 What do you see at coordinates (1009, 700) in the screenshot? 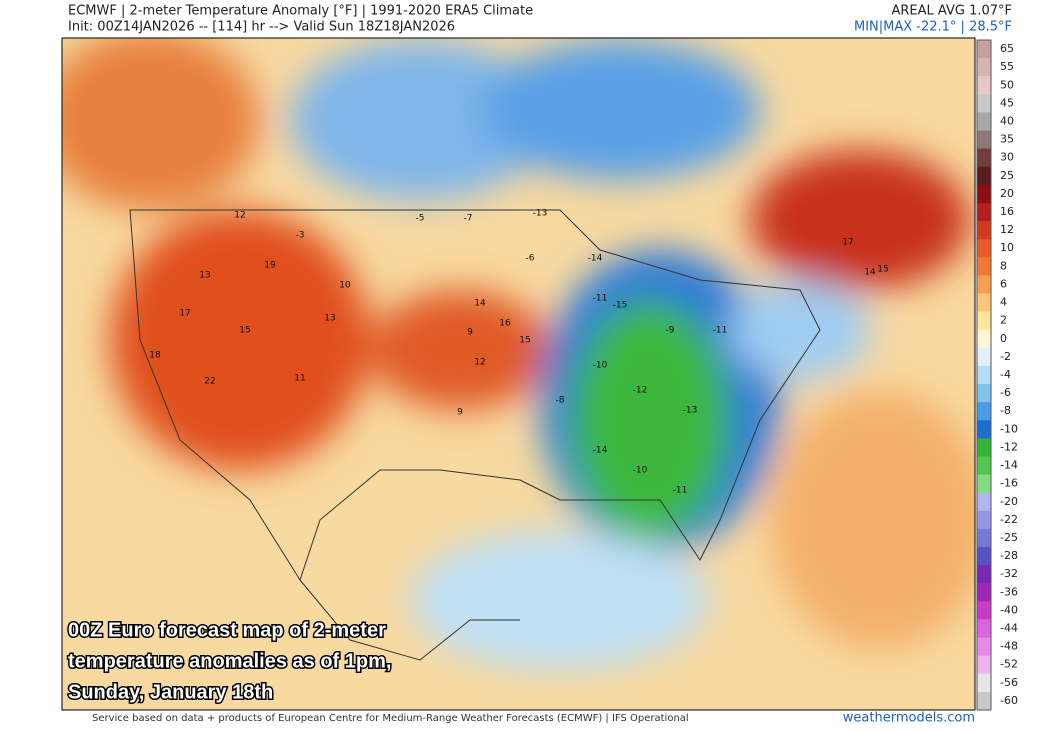
I see `colorbar-label: -60` at bounding box center [1009, 700].